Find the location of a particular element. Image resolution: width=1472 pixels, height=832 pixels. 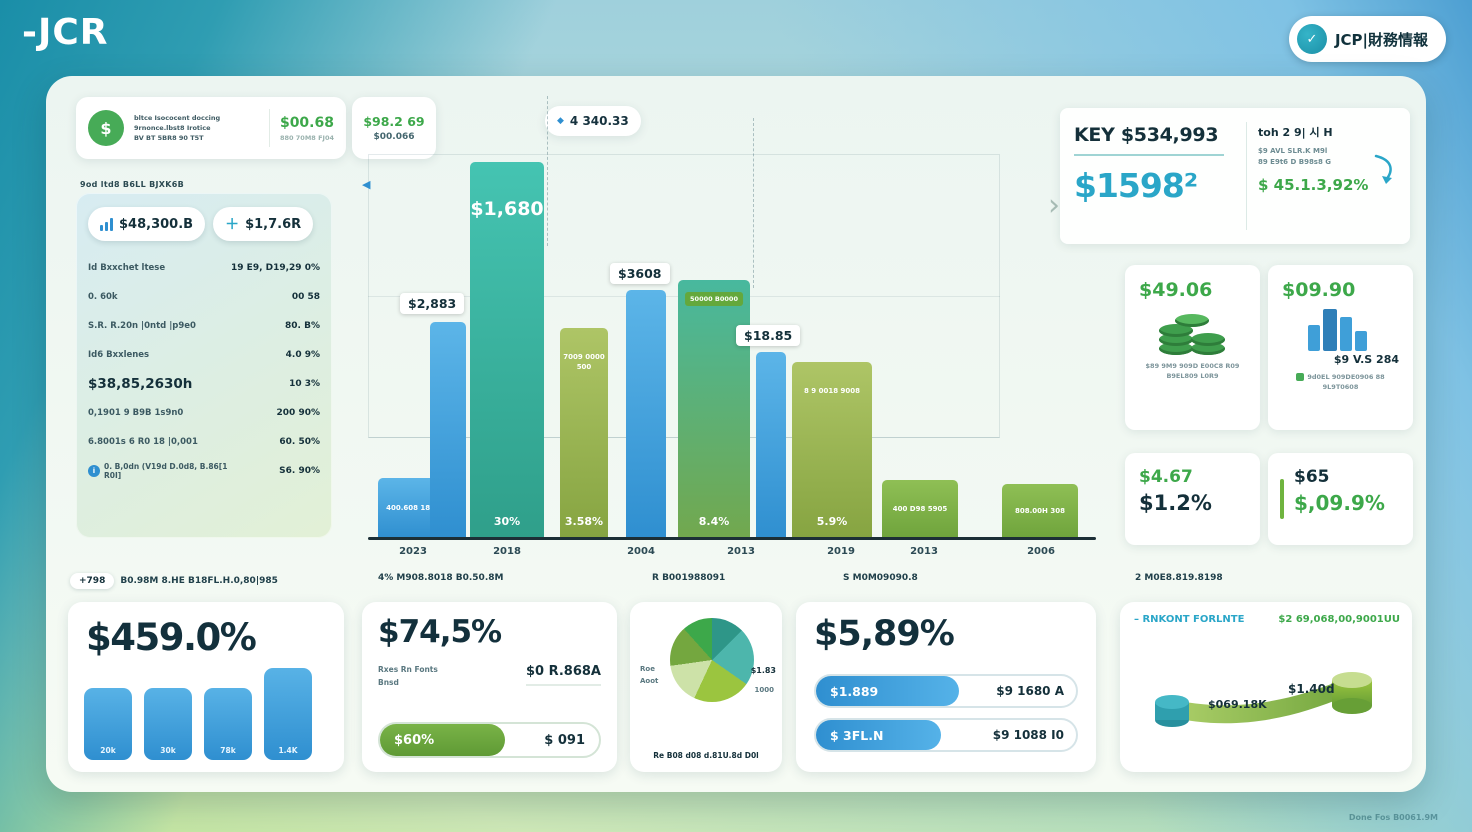

list-item: Id6 Bxxlenes 4.0 9% is located at coordinates (204, 354).